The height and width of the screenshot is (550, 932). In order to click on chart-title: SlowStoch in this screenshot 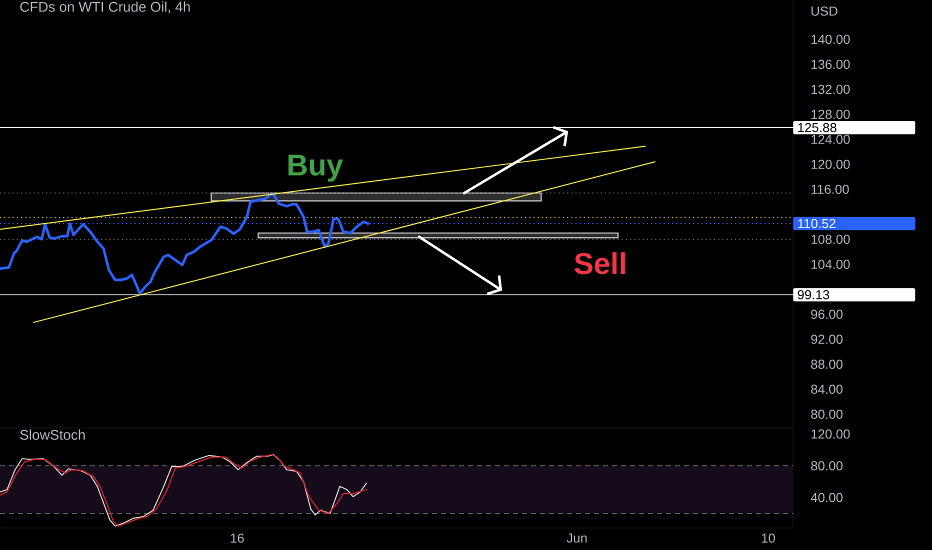, I will do `click(52, 435)`.